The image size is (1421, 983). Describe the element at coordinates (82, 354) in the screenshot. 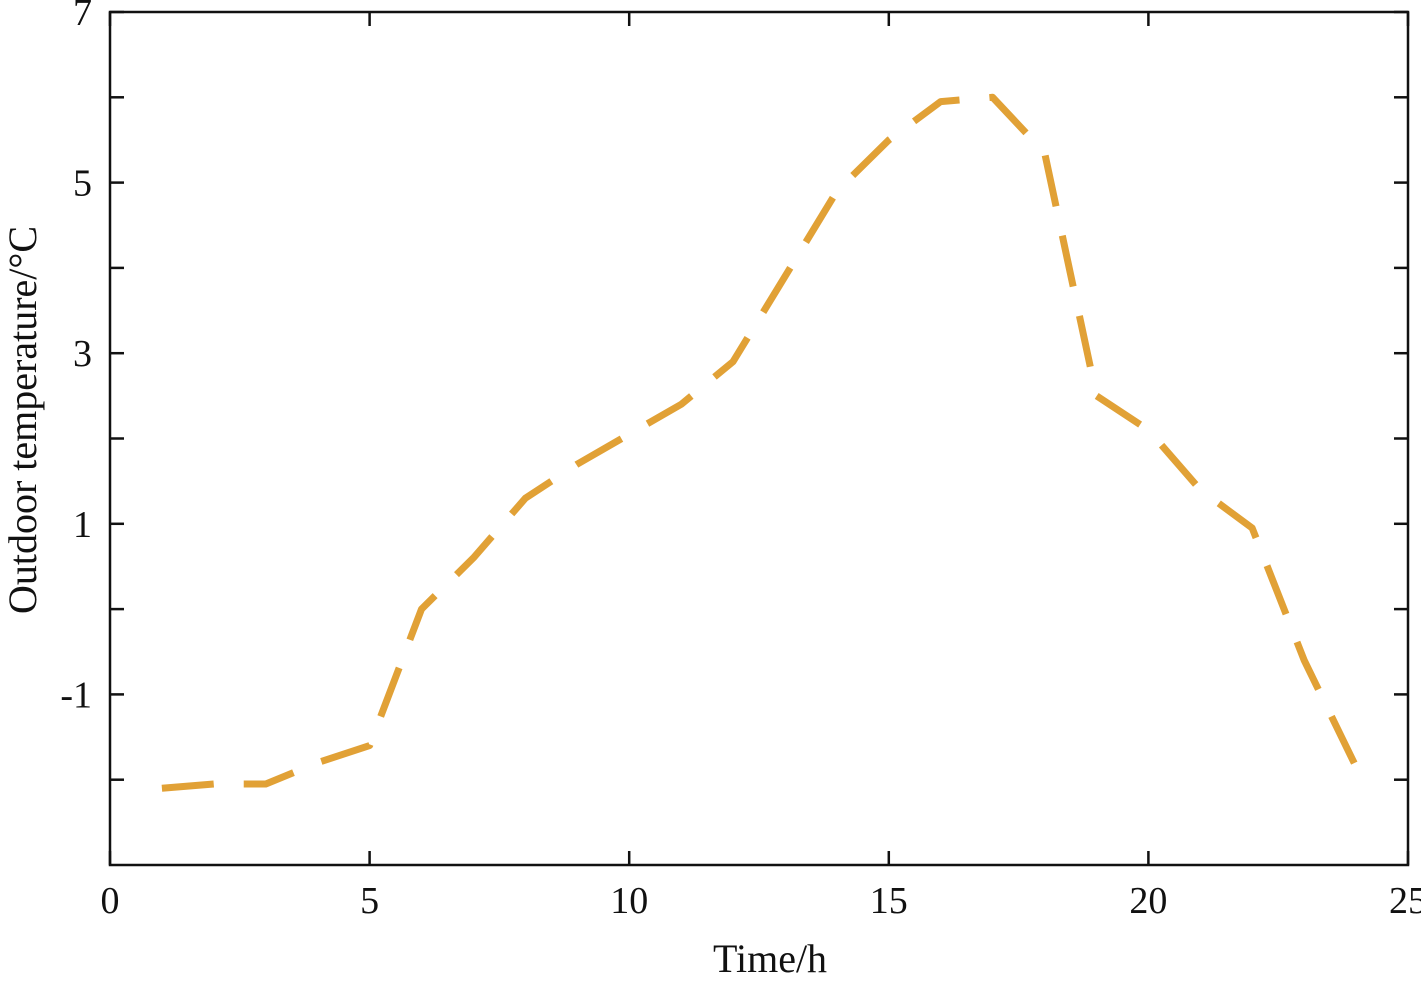

I see `y-tick-label: 3` at that location.